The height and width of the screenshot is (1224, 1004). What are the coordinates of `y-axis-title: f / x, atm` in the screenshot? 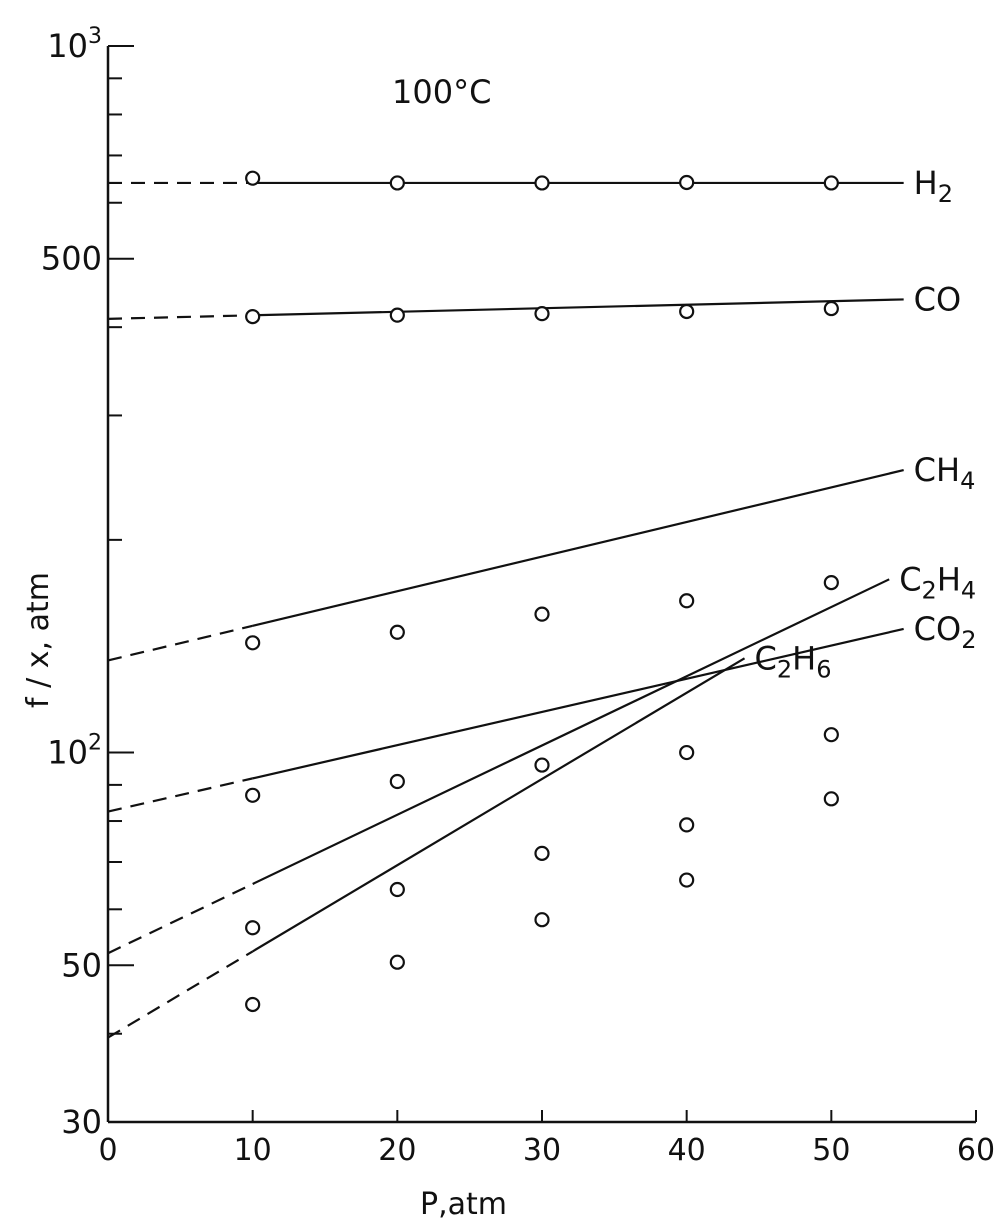 It's located at (38, 640).